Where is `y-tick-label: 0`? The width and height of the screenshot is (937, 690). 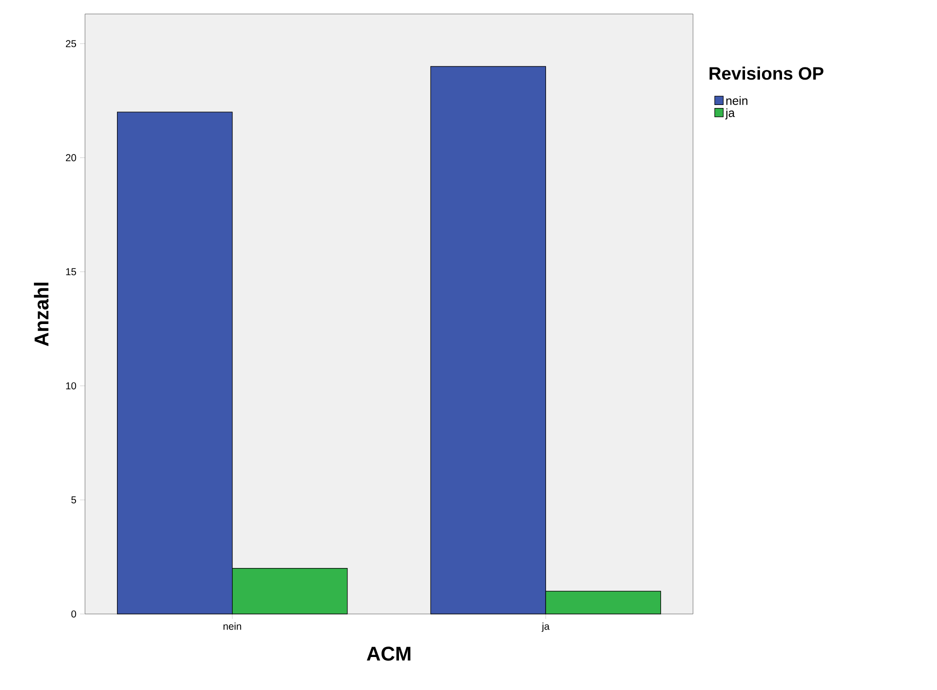 y-tick-label: 0 is located at coordinates (73, 614).